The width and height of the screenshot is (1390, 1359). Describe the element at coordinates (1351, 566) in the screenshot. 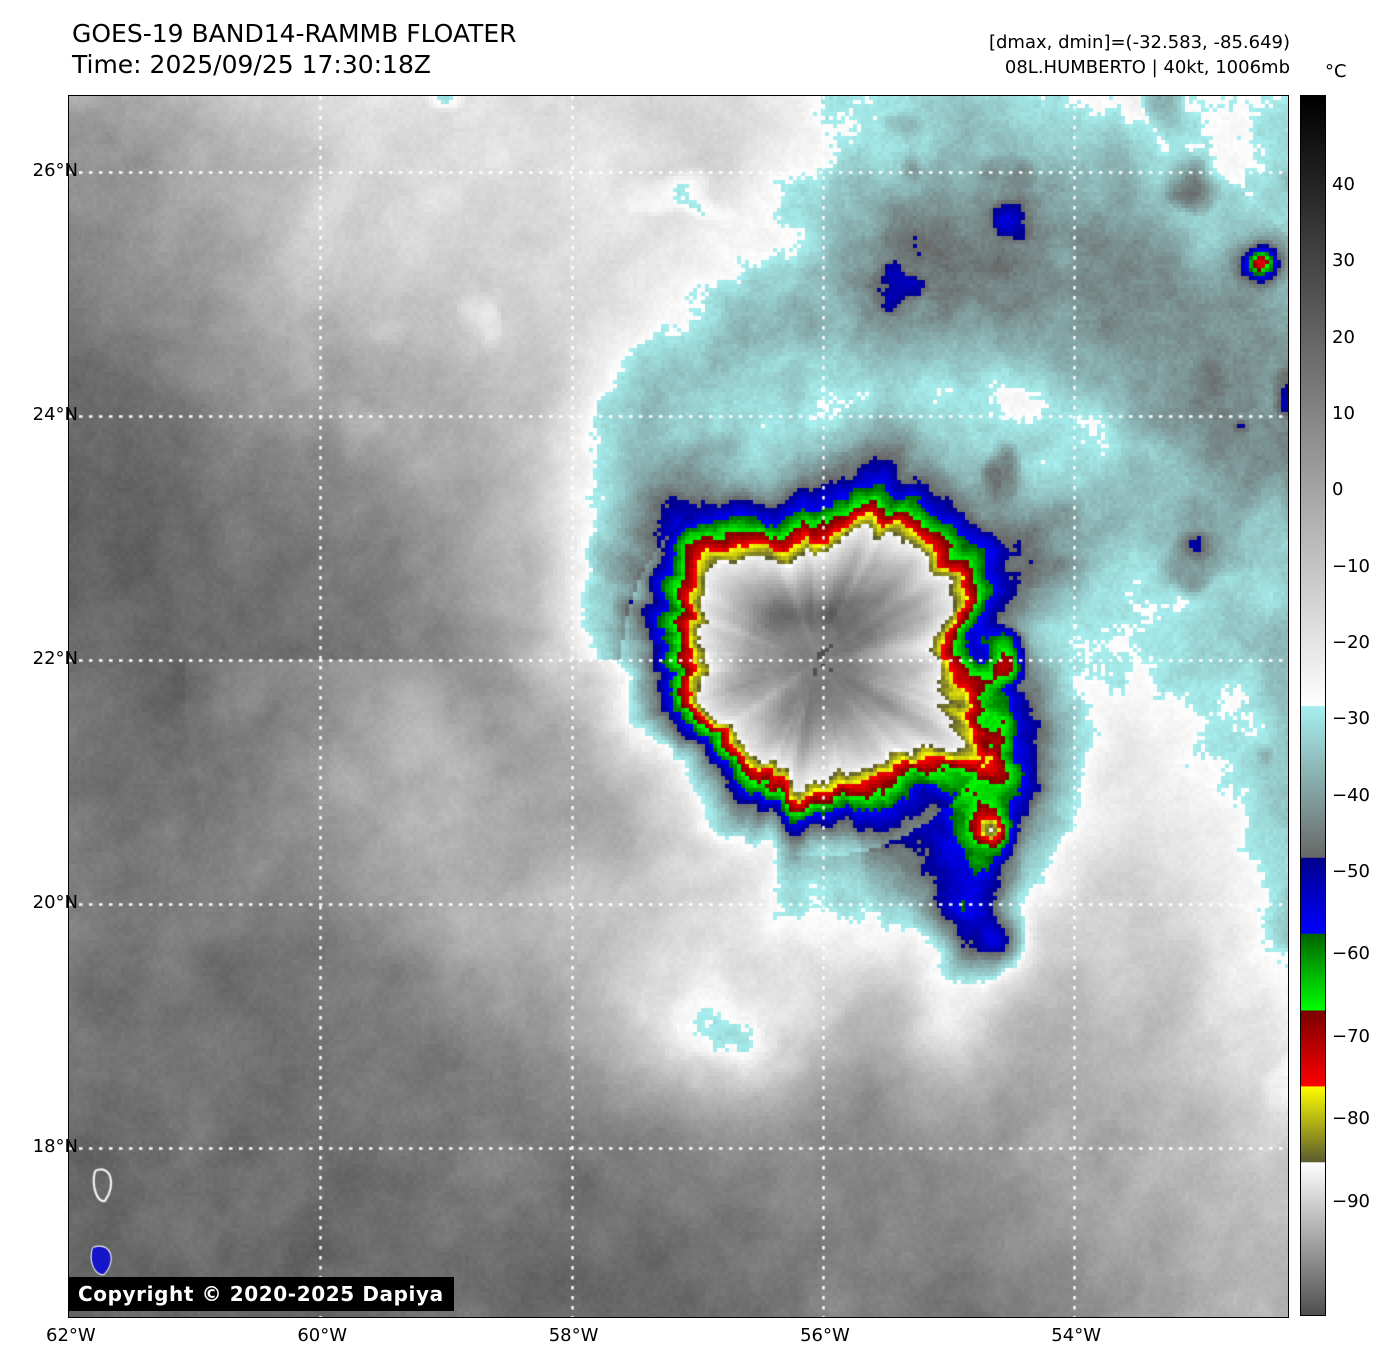

I see `colorbar-tick-label: −10` at that location.